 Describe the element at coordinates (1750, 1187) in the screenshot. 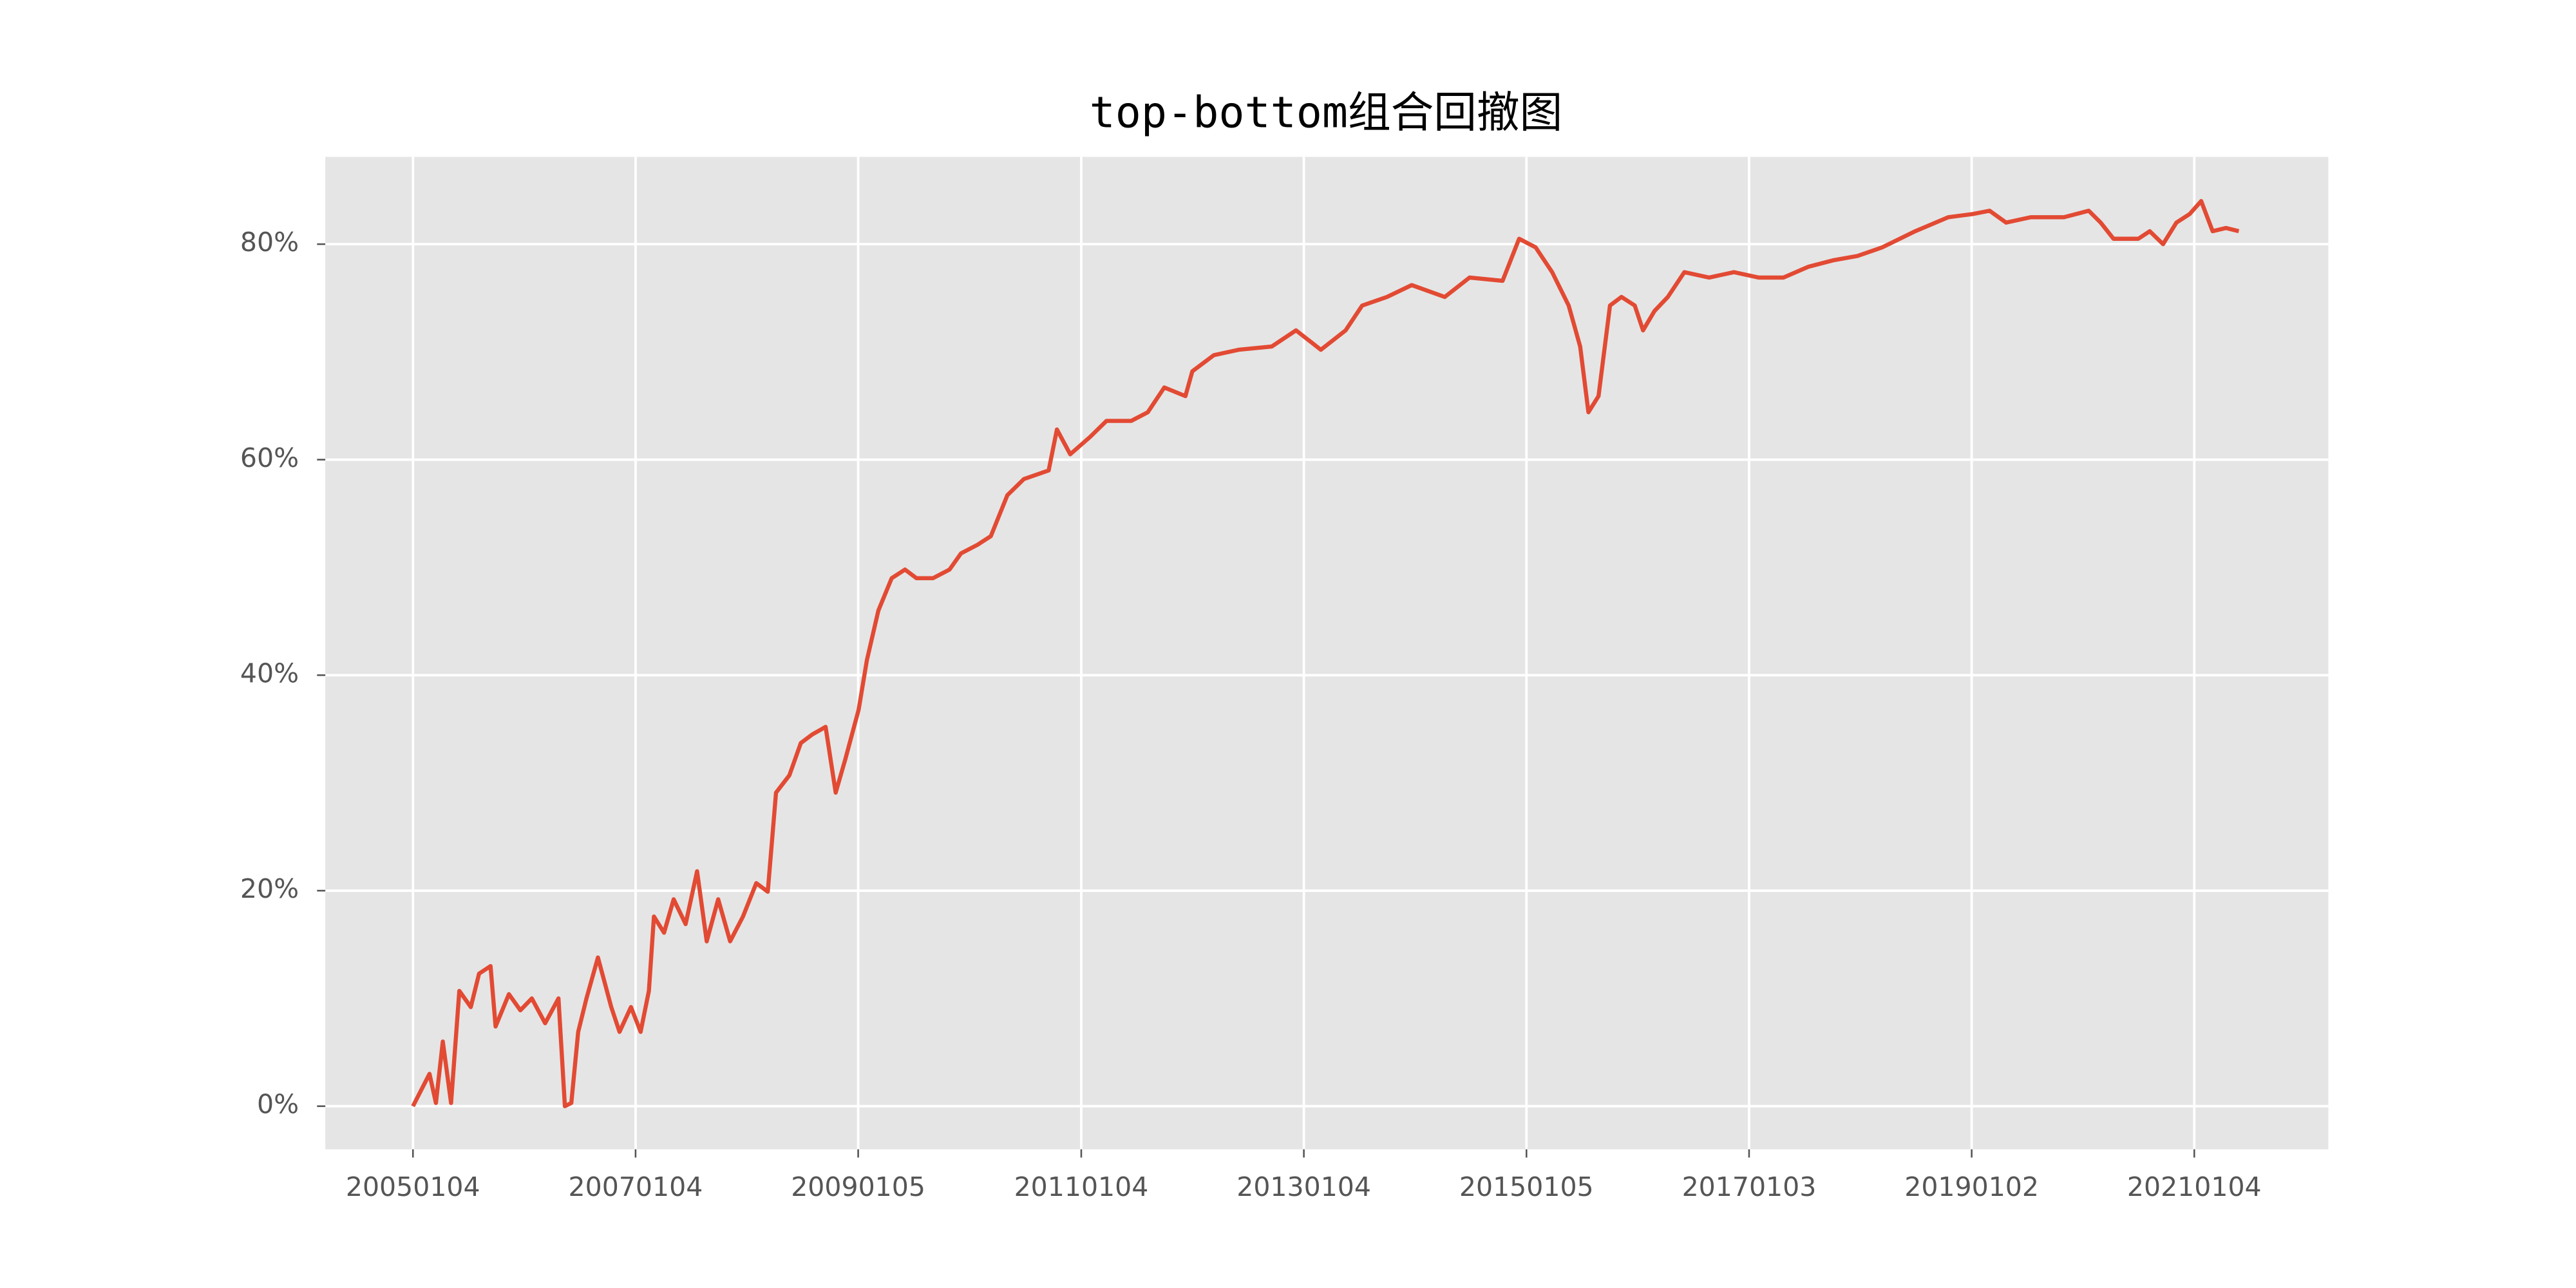

I see `x-tick-label: 20170103` at that location.